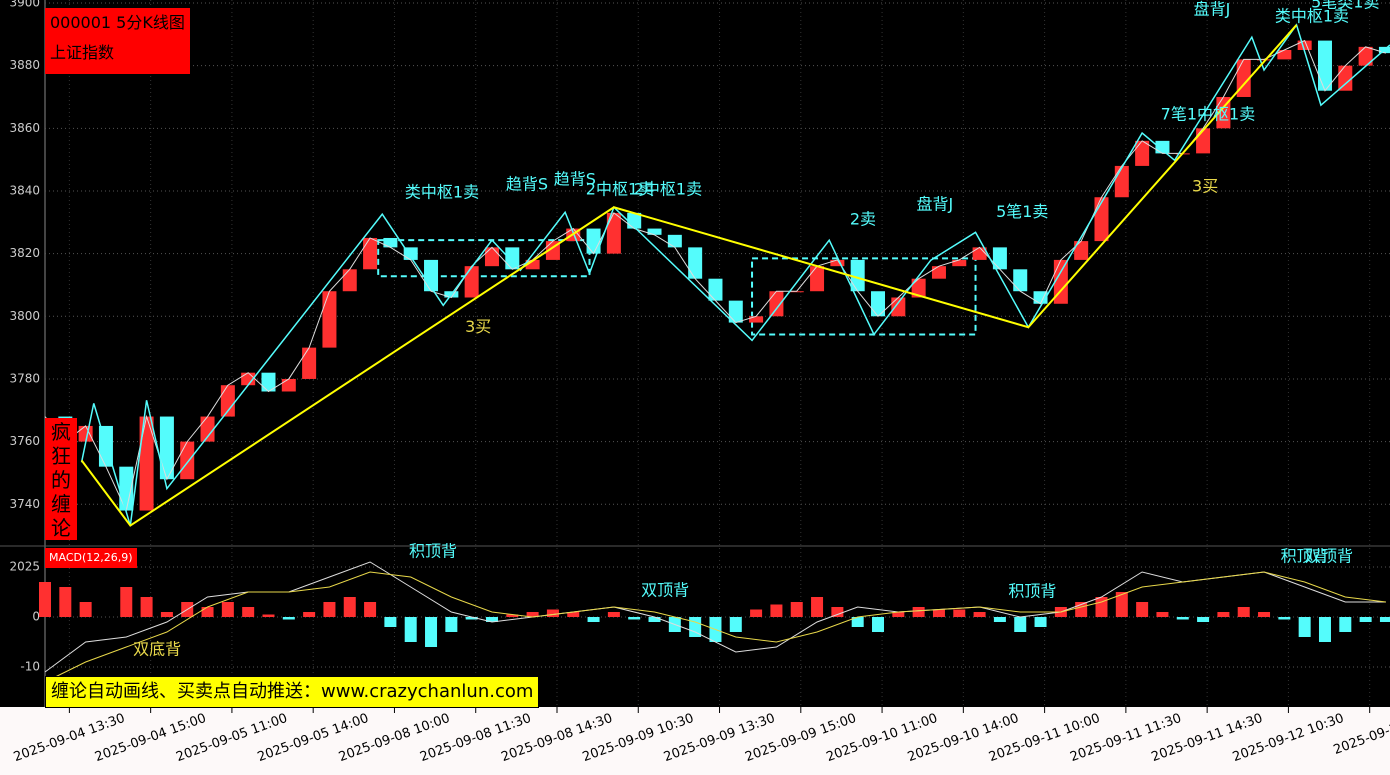 The height and width of the screenshot is (775, 1390). I want to click on annotation: 5笔1卖, so click(1022, 211).